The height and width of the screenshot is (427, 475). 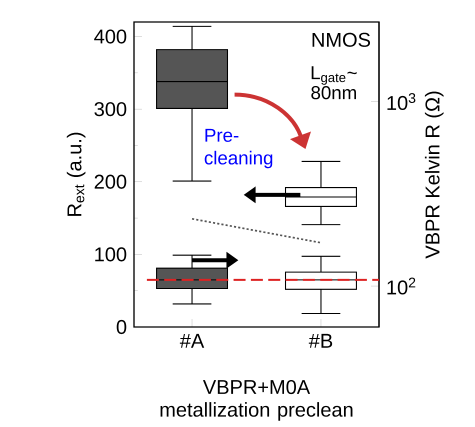 I want to click on annotation: NMOS, so click(x=341, y=39).